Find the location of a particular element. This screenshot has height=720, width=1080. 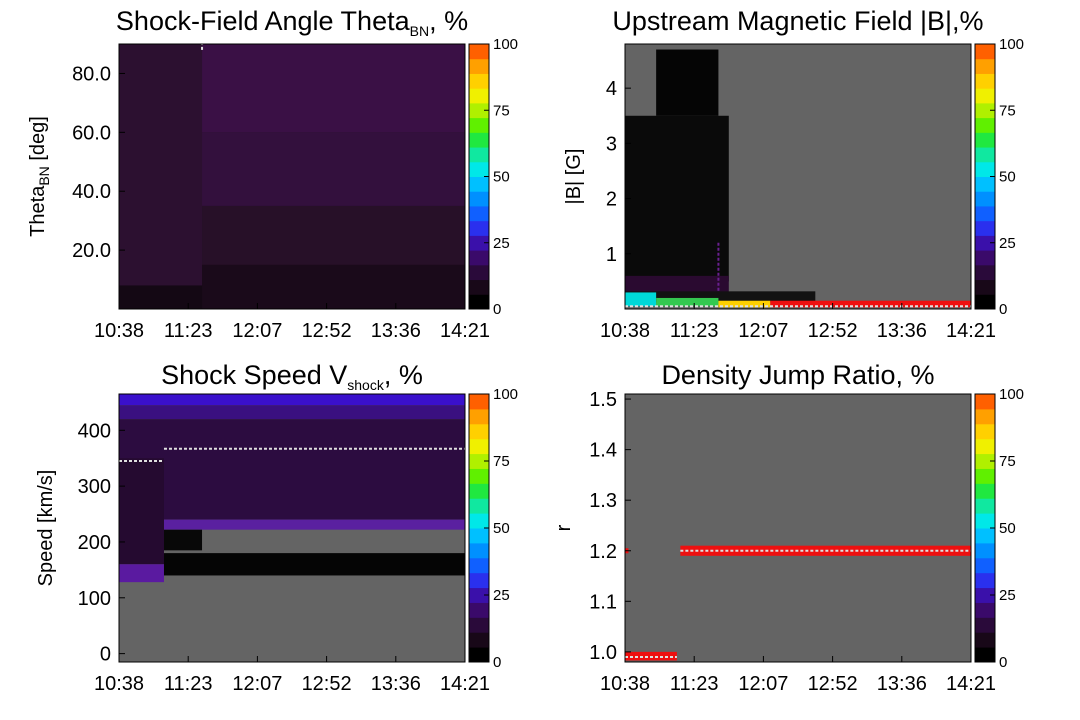

theta-x-tick-label-3: 12:52 is located at coordinates (327, 331).